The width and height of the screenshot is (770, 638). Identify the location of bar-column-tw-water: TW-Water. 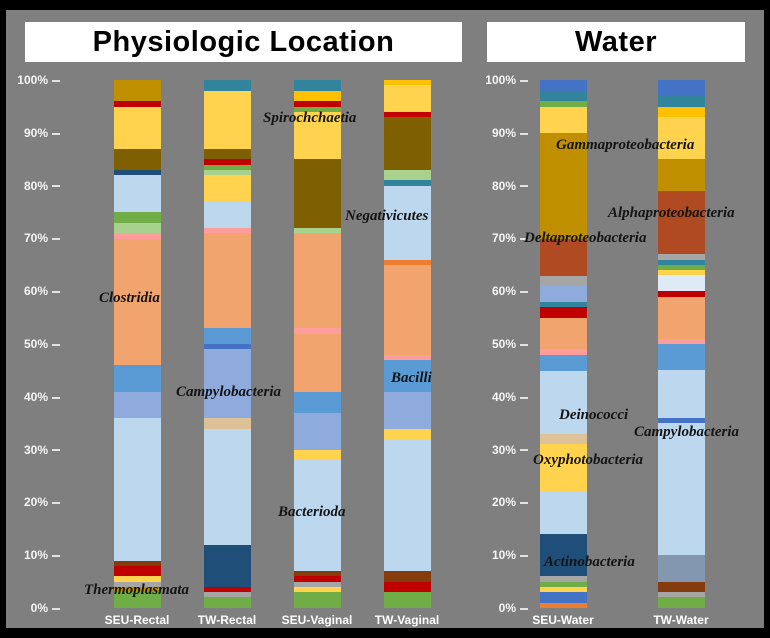
(681, 353).